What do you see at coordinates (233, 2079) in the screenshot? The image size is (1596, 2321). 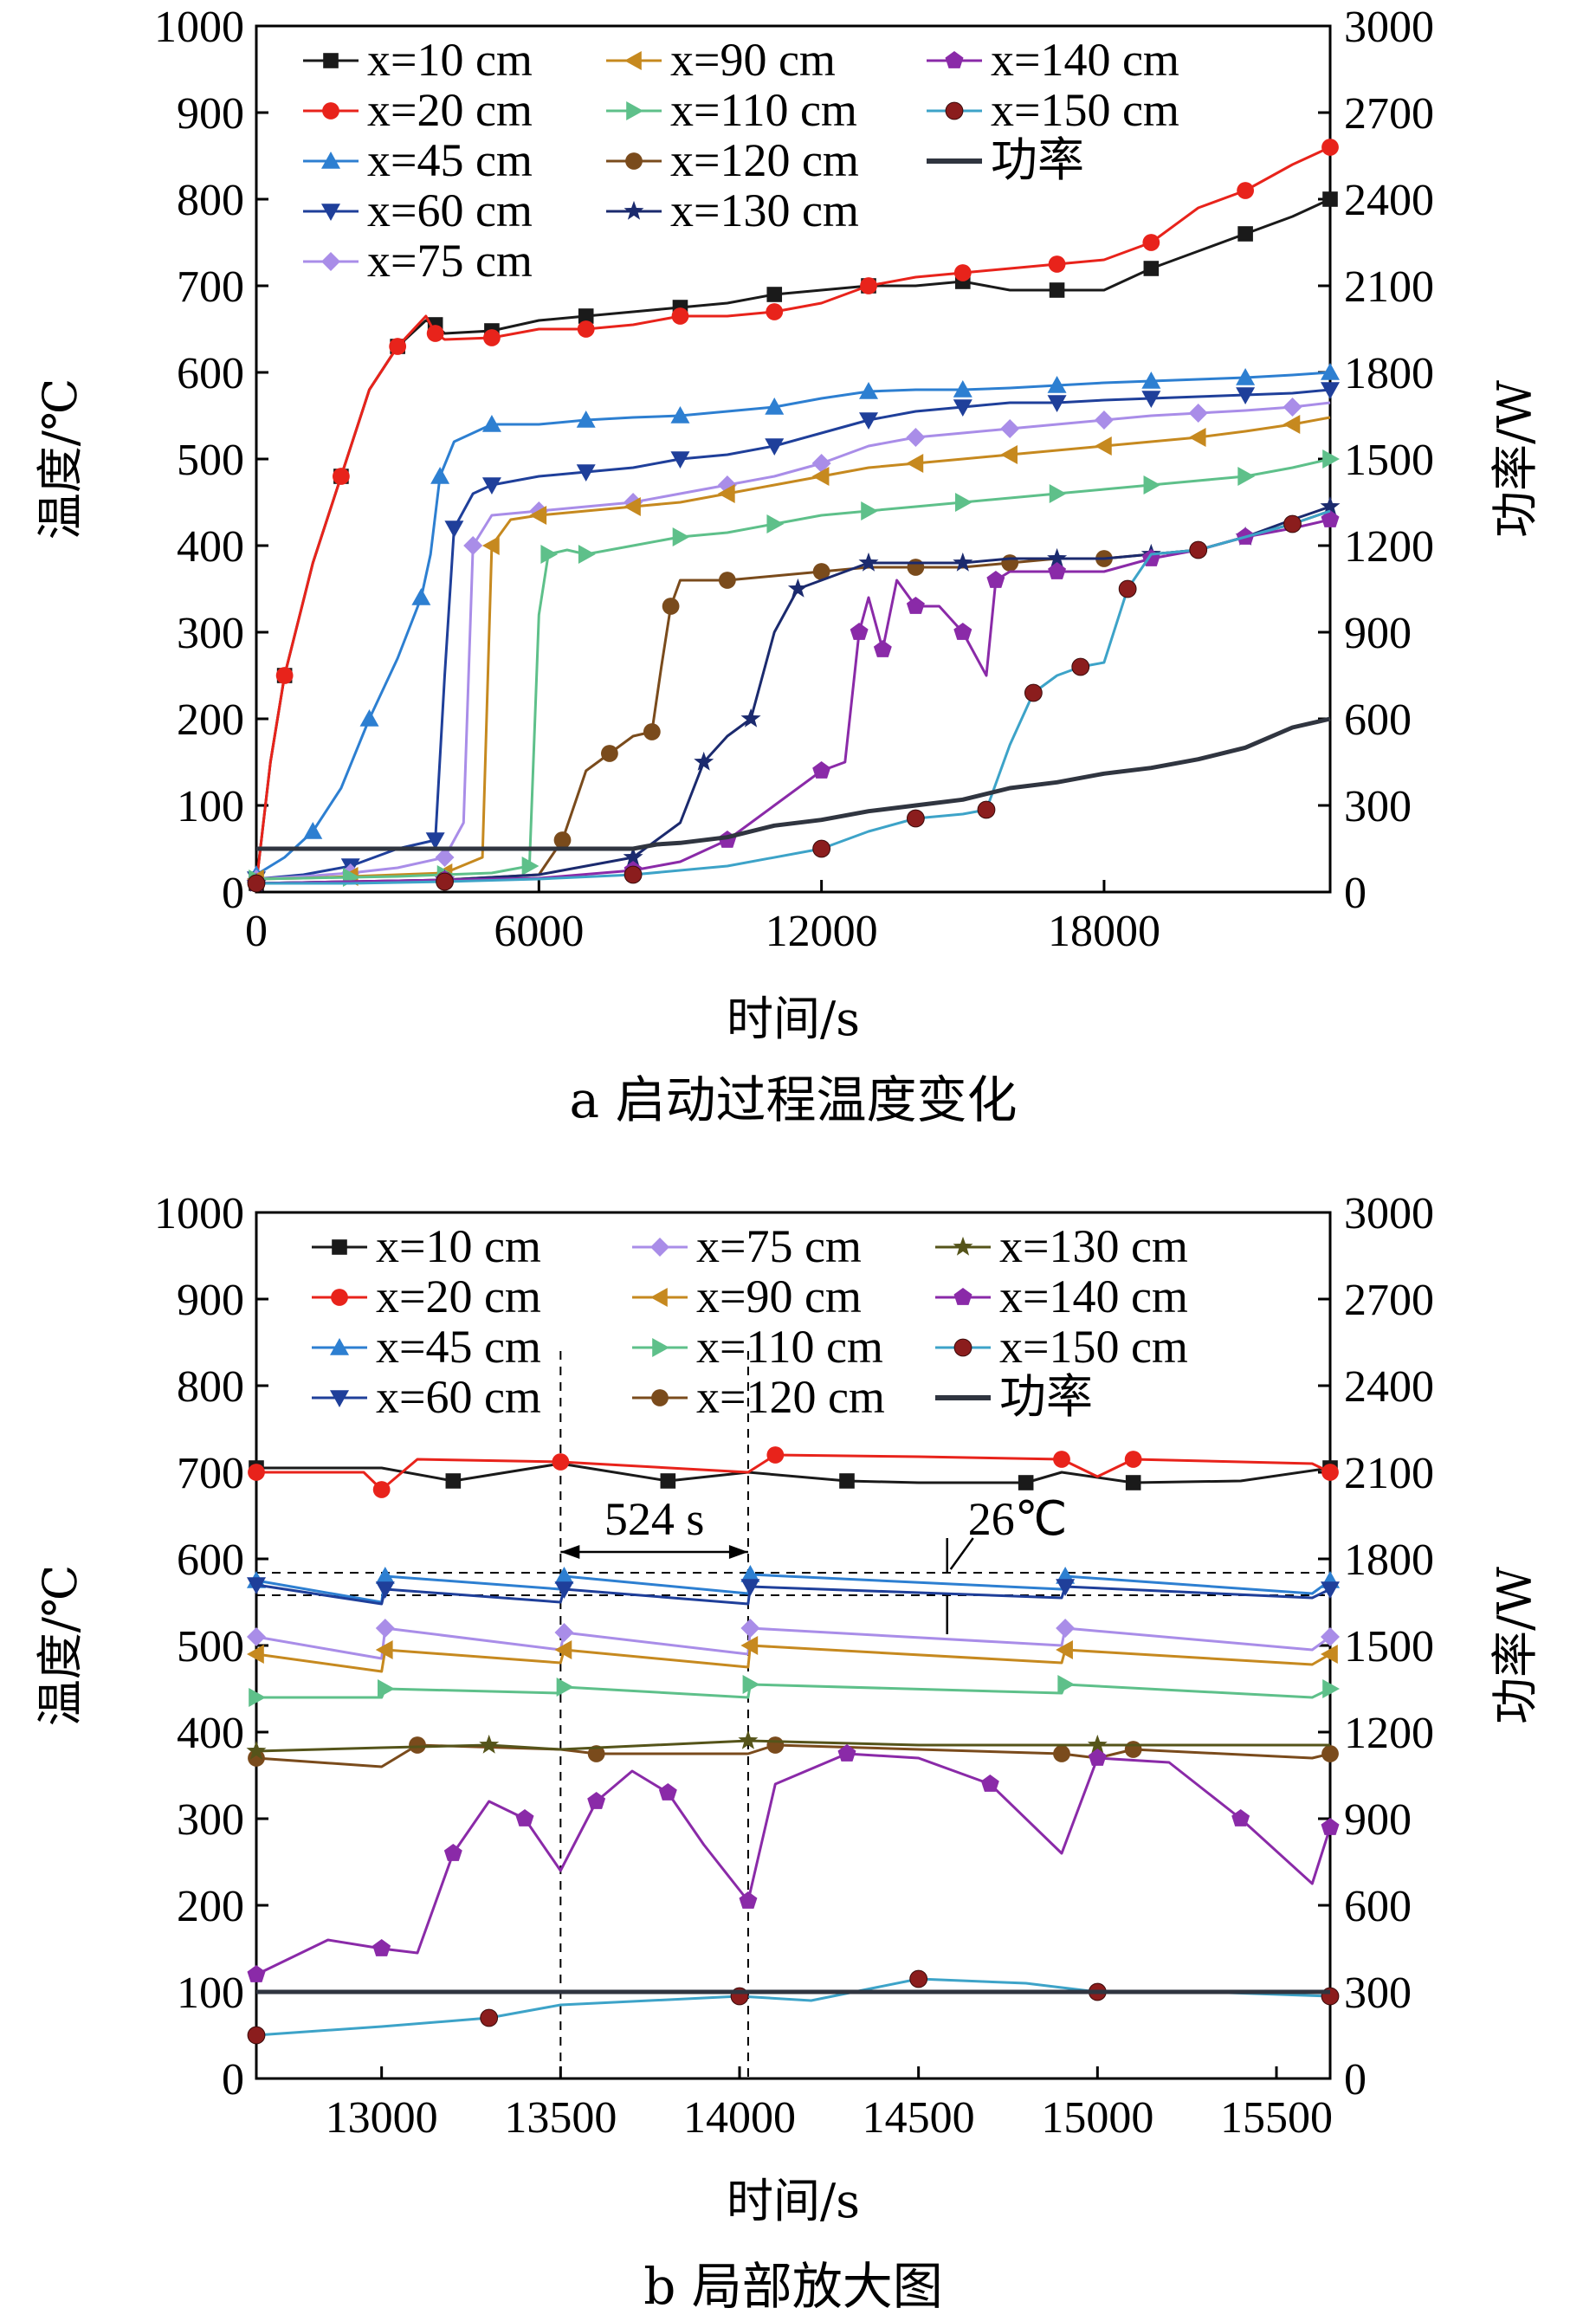 I see `y-tick-label: 0` at bounding box center [233, 2079].